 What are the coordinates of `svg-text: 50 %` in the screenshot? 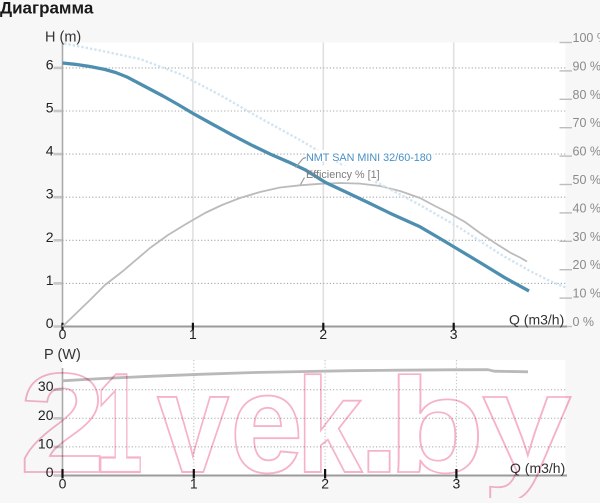 It's located at (586, 180).